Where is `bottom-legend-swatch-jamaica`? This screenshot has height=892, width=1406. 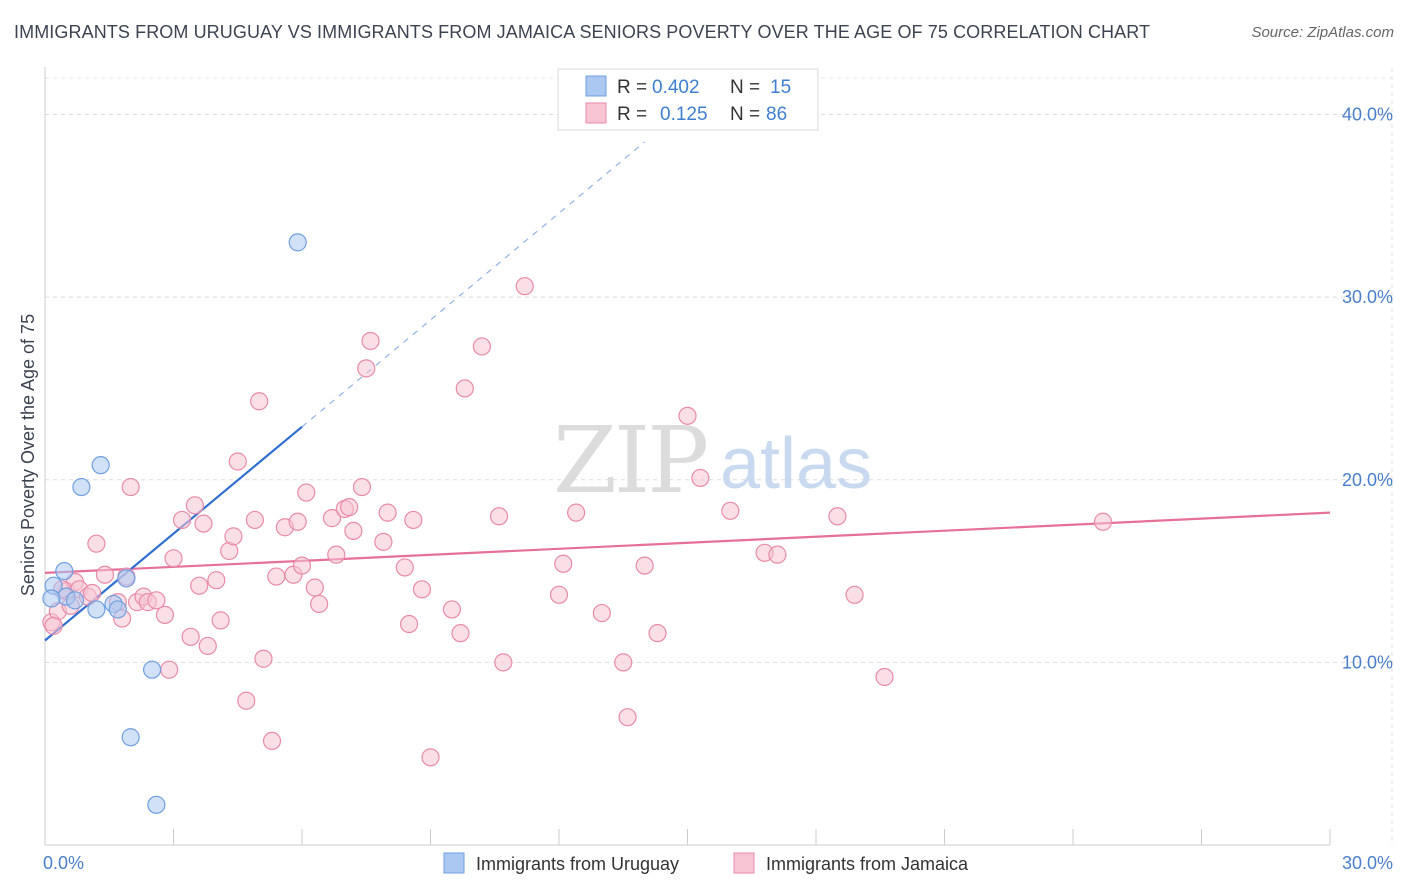 bottom-legend-swatch-jamaica is located at coordinates (744, 863).